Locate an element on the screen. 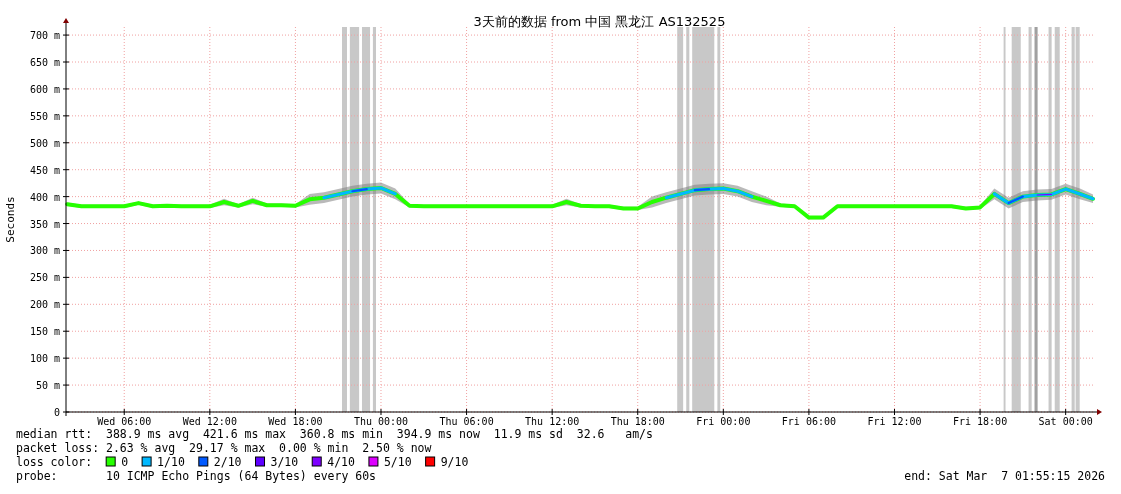 The image size is (1121, 494). legend-label: 4/10 is located at coordinates (341, 462).